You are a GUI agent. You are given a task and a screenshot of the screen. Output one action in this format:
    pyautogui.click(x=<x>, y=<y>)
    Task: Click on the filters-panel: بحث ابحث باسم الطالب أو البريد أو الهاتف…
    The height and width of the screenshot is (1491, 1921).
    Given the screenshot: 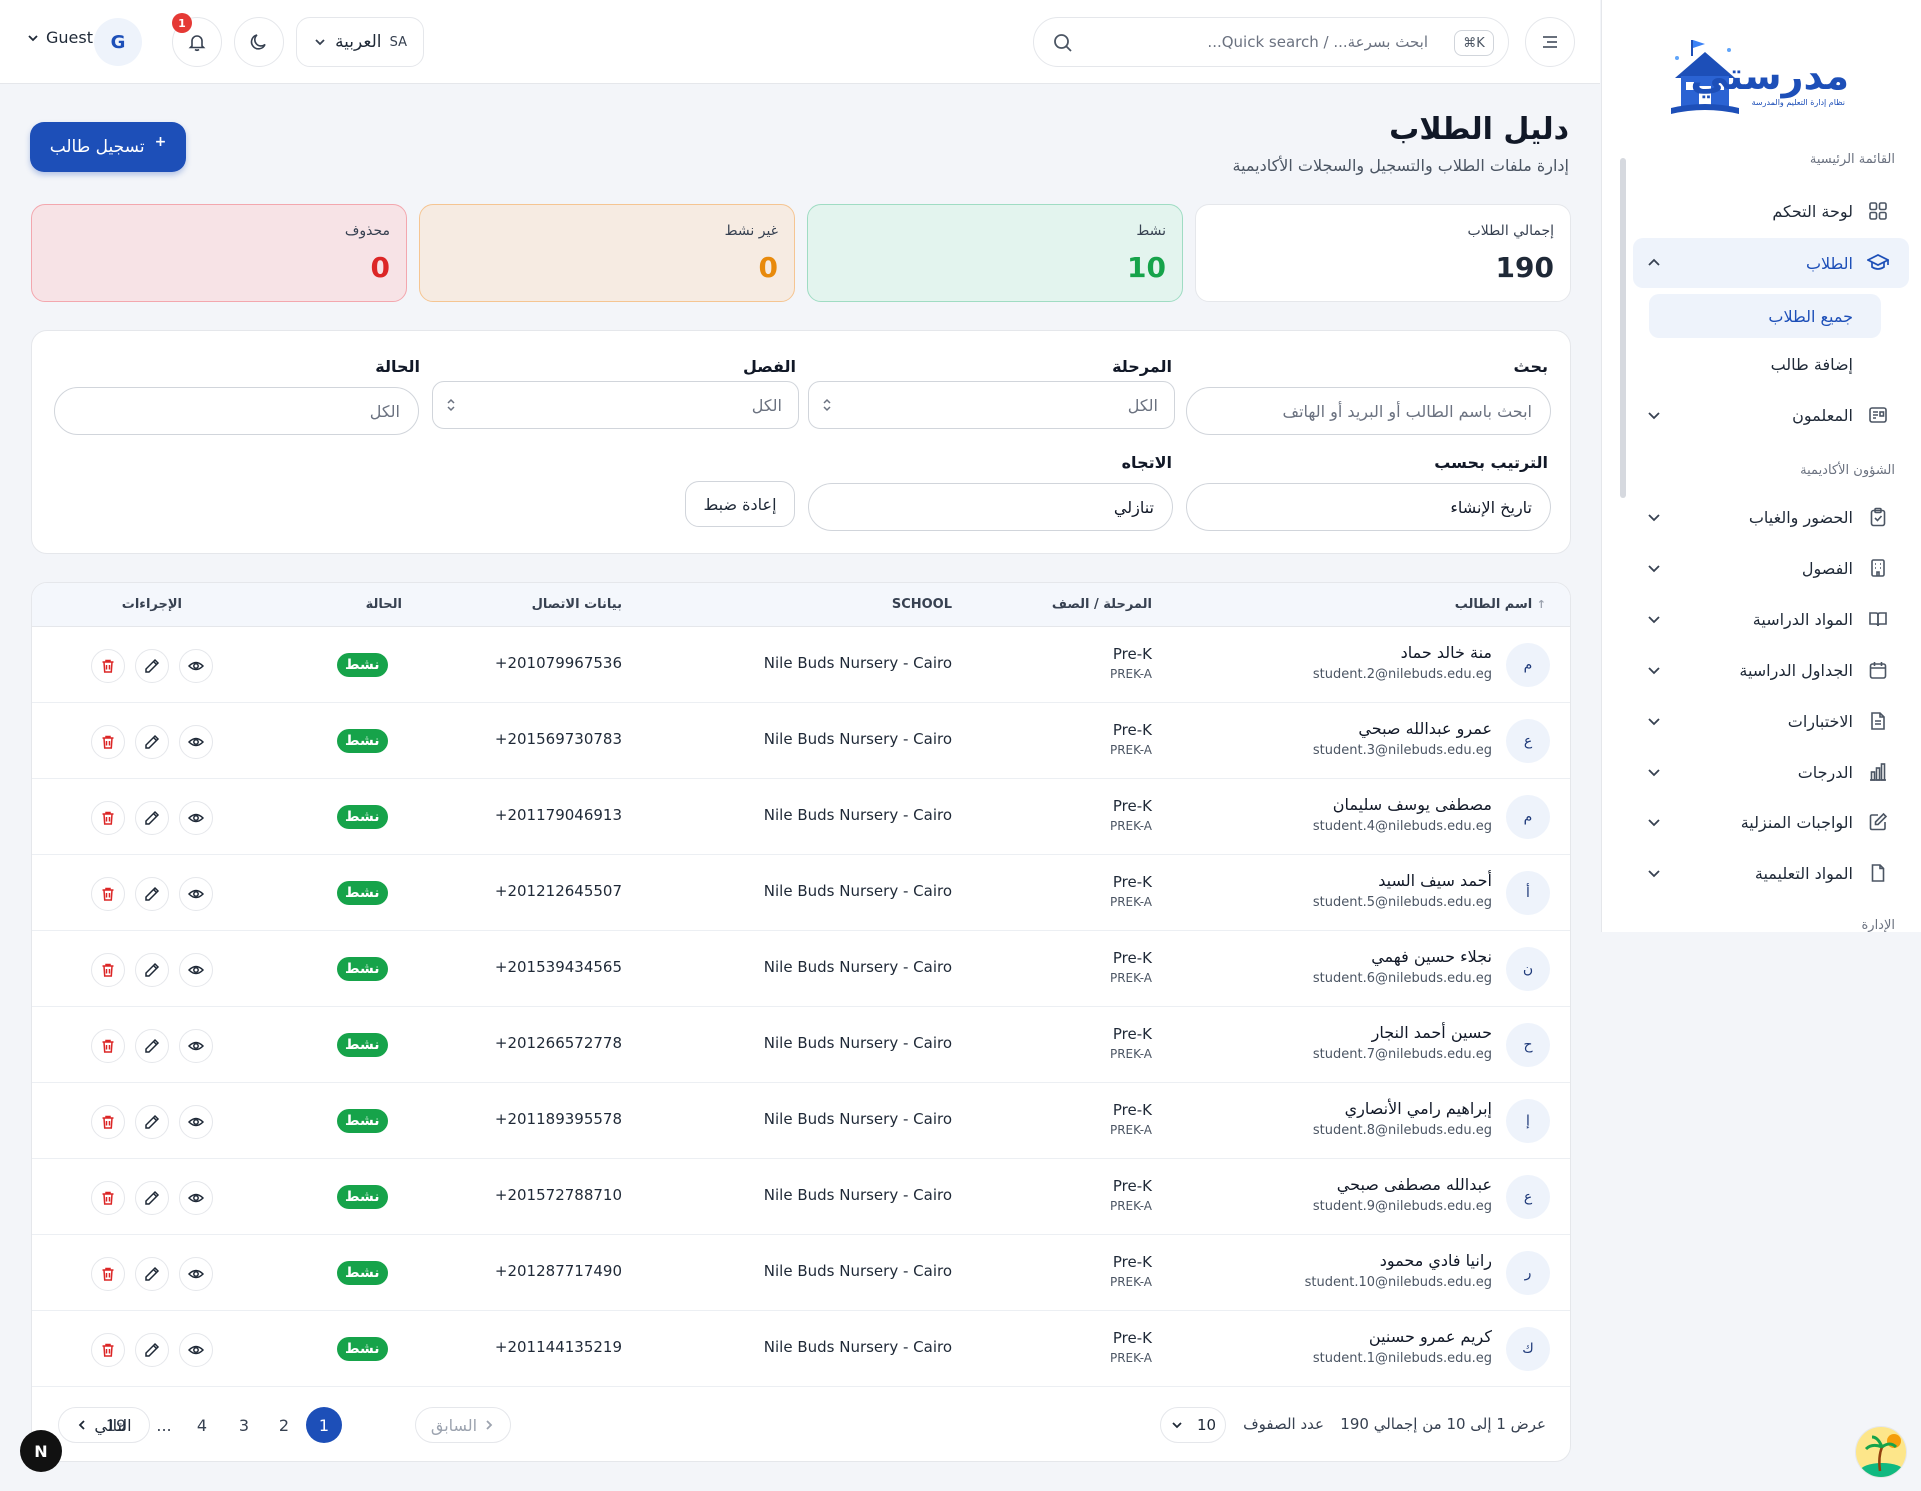 What is the action you would take?
    pyautogui.click(x=801, y=442)
    